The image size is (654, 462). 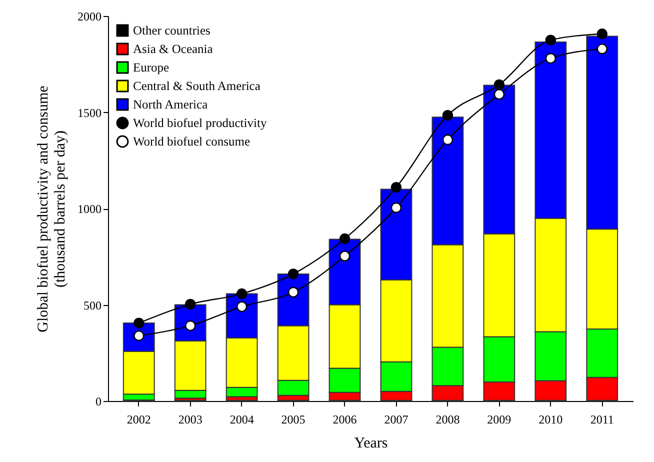 I want to click on x-tick-label: 2003, so click(x=190, y=419).